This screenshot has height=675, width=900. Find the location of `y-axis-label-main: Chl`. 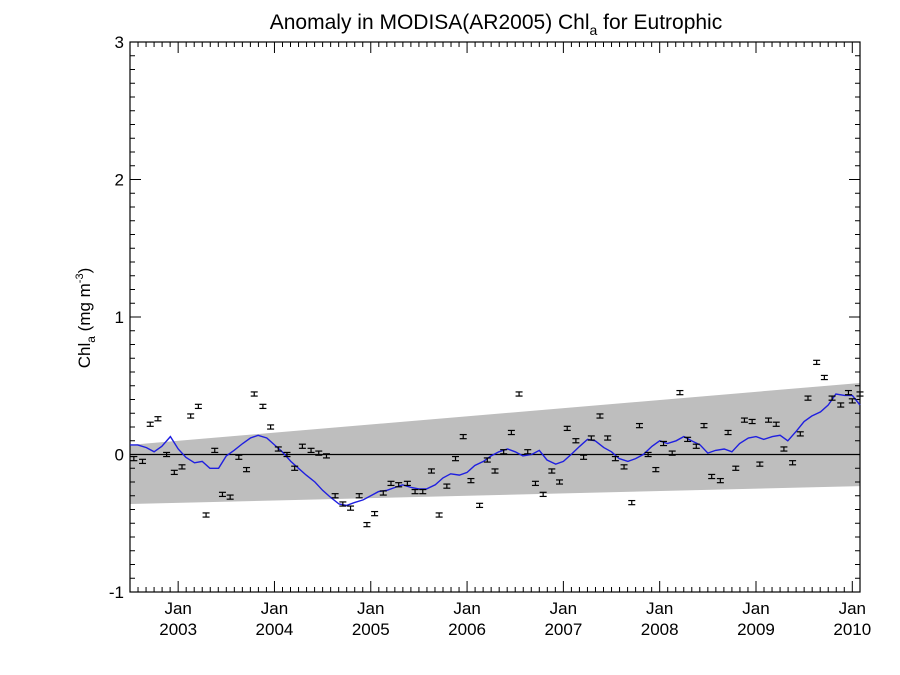

y-axis-label-main: Chl is located at coordinates (84, 356).